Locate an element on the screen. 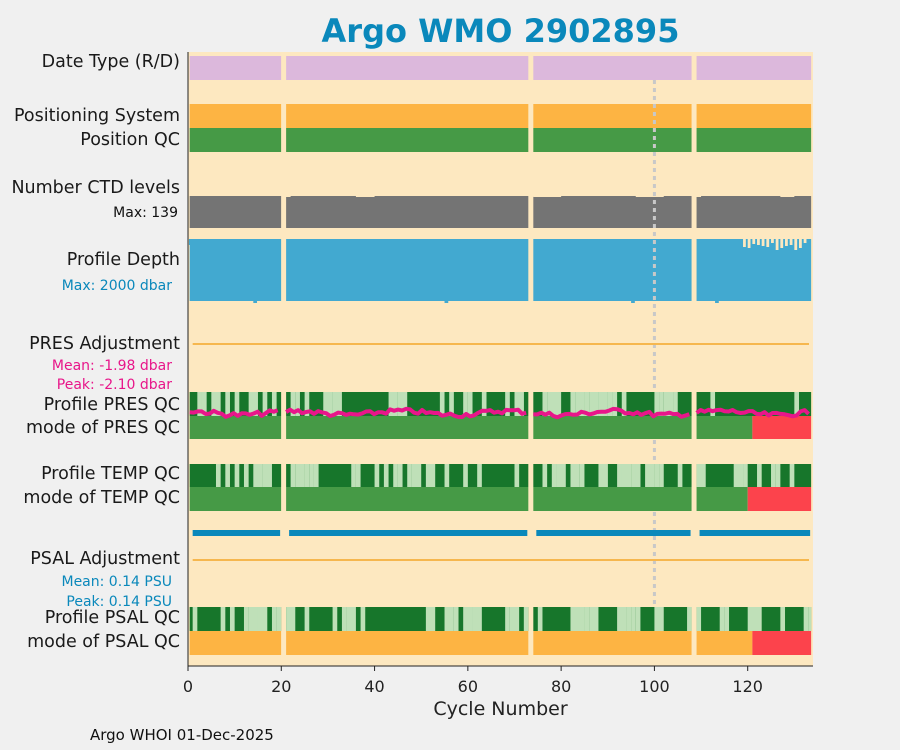 This screenshot has height=750, width=900. ctd-levels-first-cycle is located at coordinates (193, 223).